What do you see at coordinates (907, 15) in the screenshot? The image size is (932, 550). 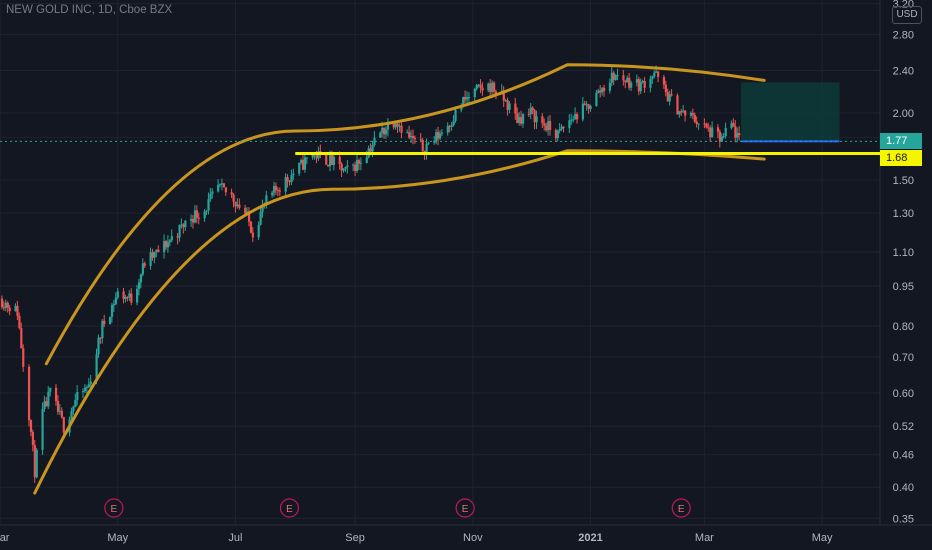 I see `currency-button: USD` at bounding box center [907, 15].